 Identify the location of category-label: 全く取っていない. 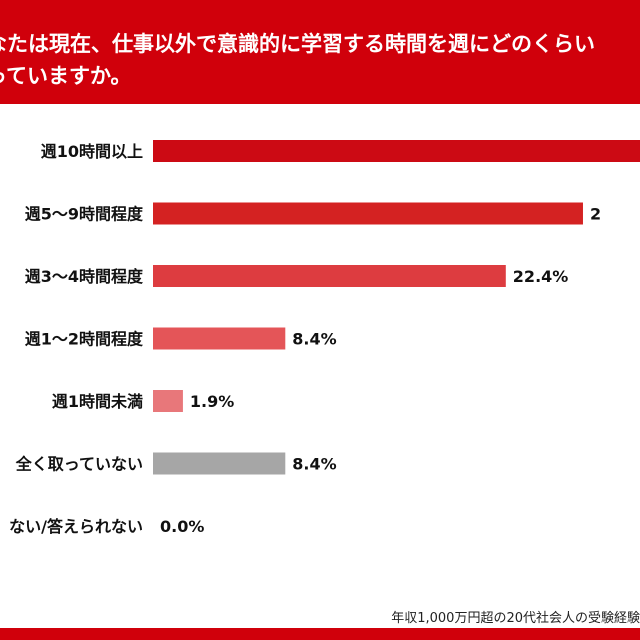
(79, 464).